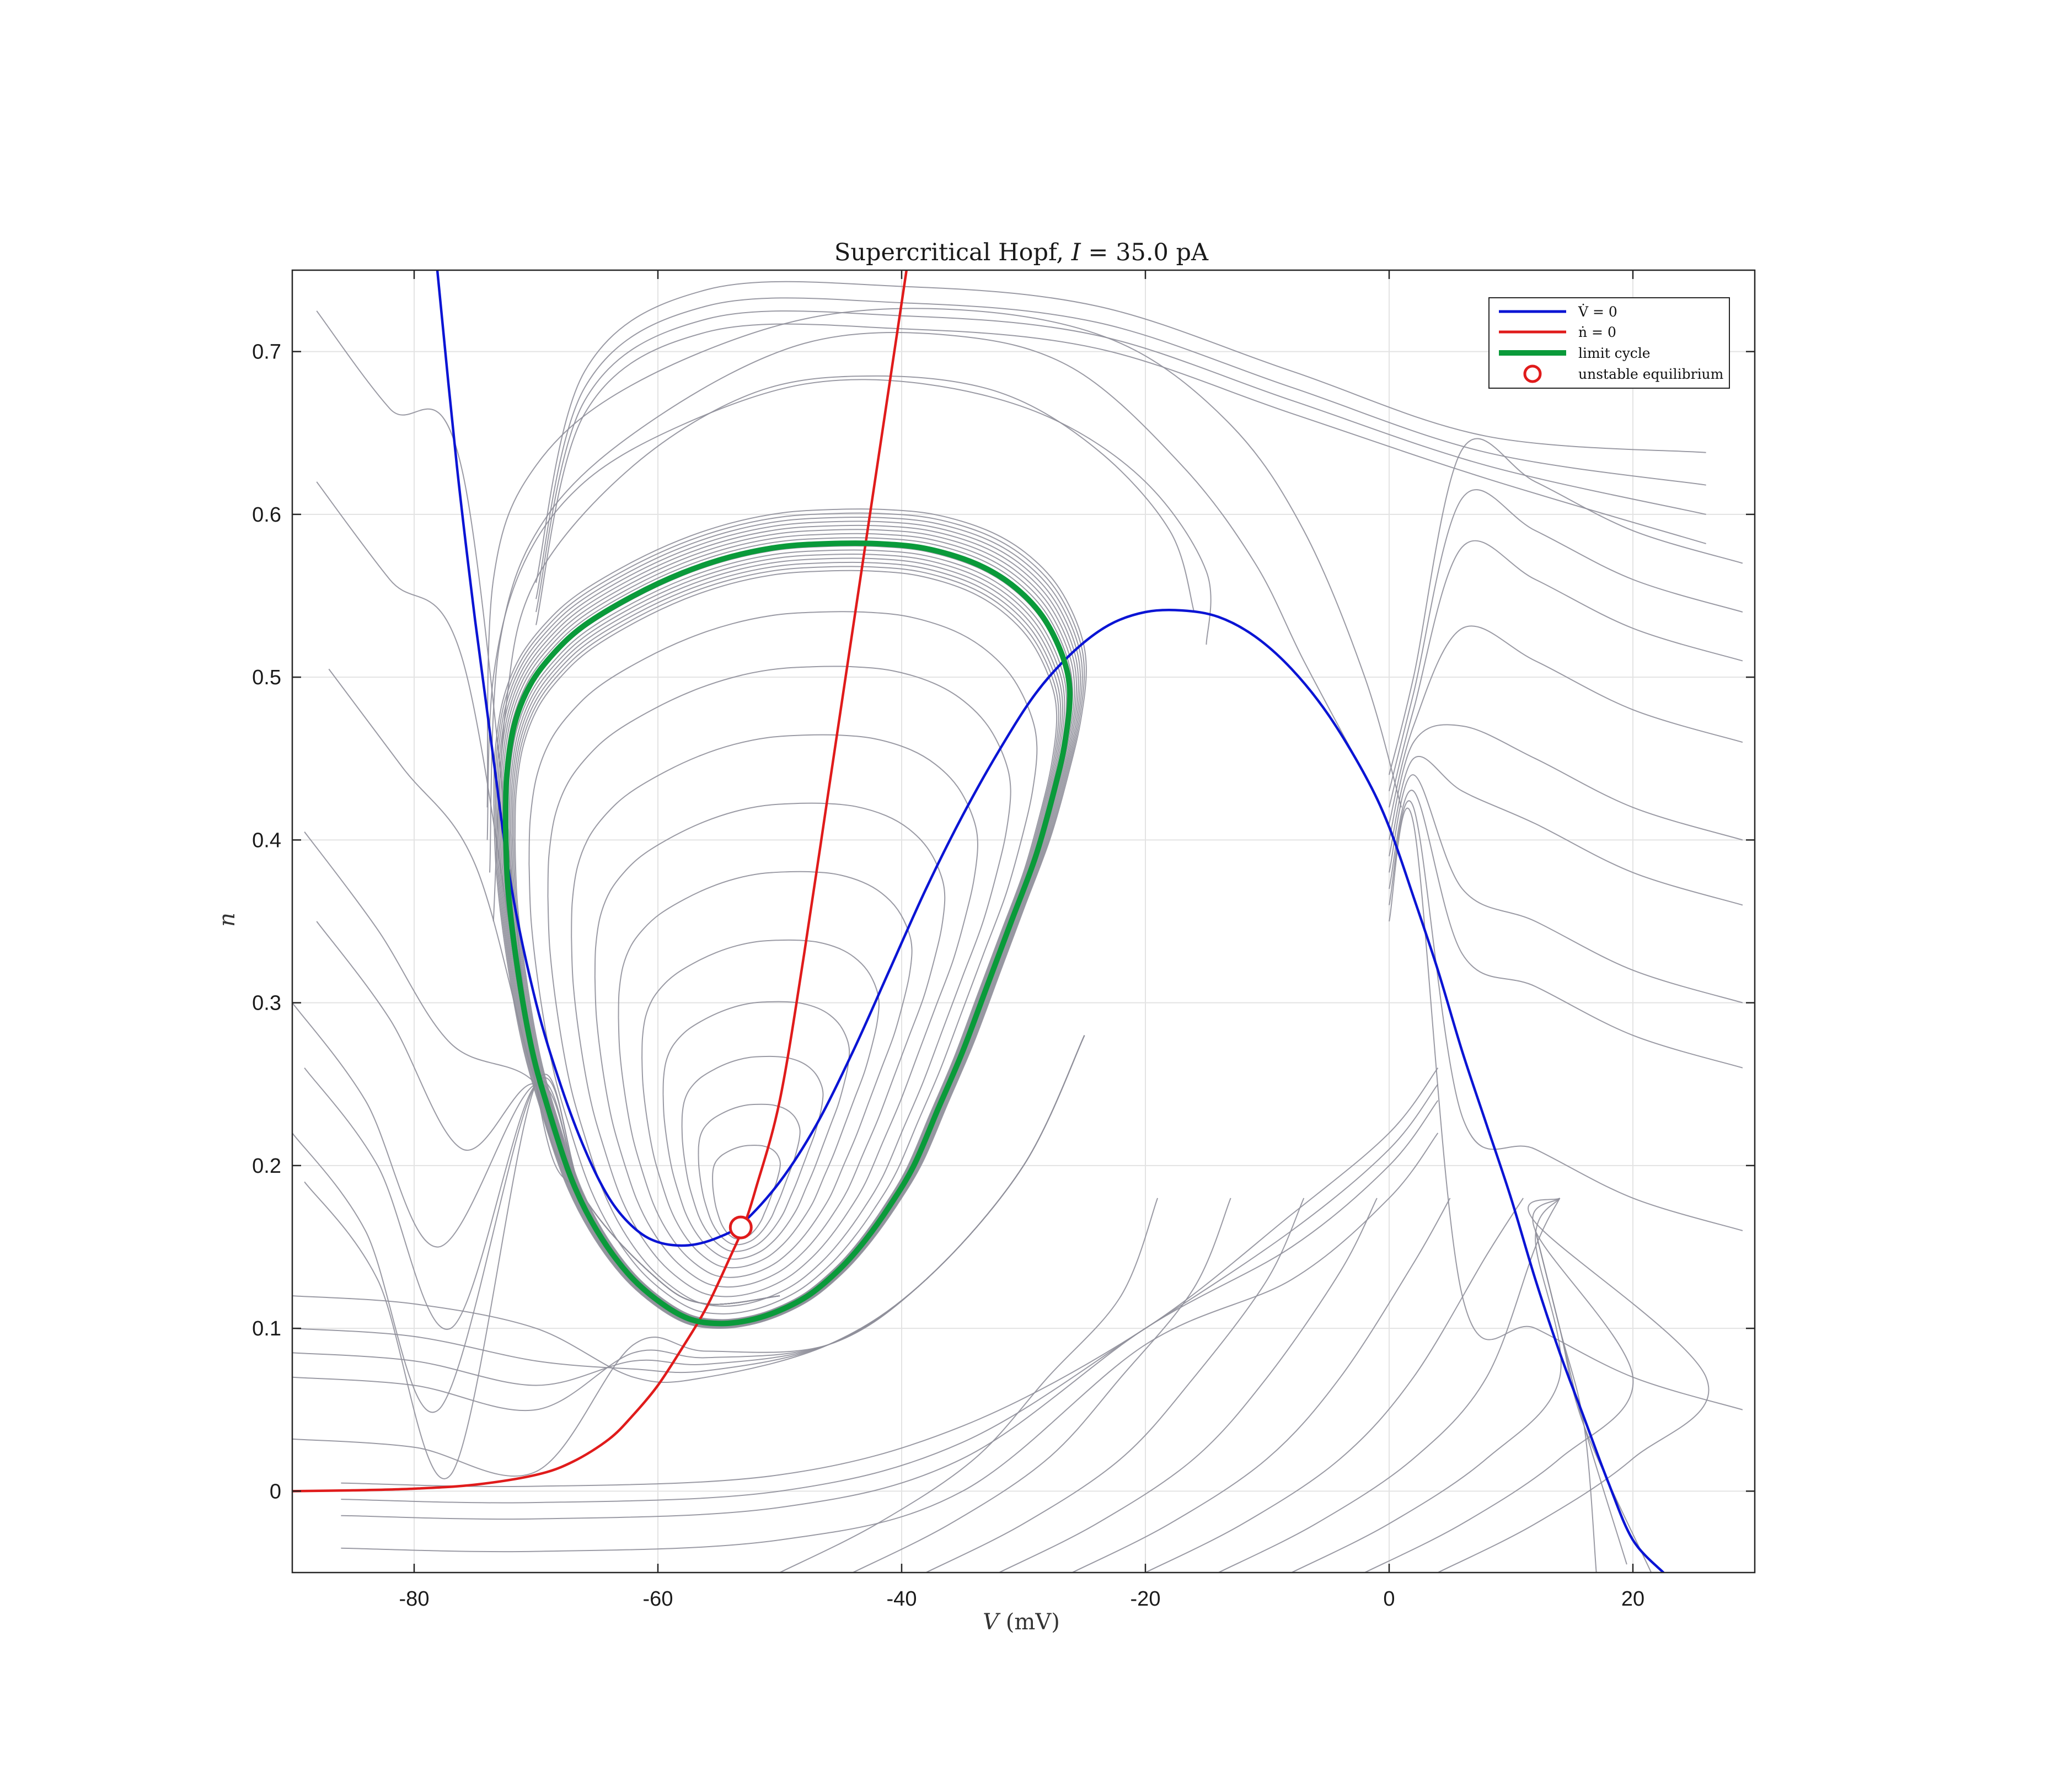 The width and height of the screenshot is (2068, 1792). Describe the element at coordinates (1597, 332) in the screenshot. I see `legend-label-n-nullcline: ṅ = 0` at that location.